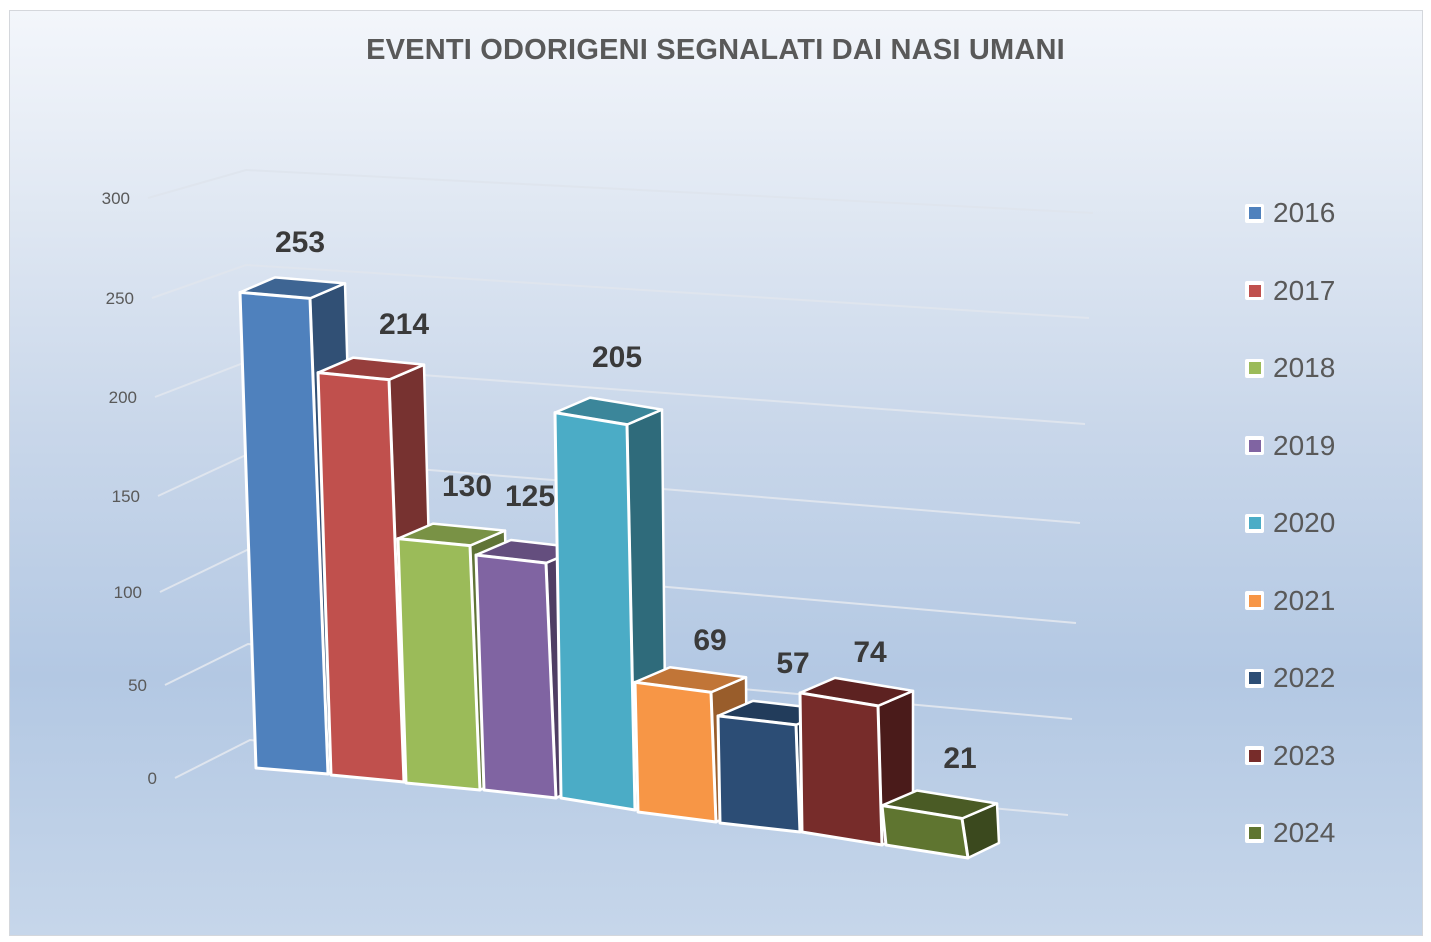 The width and height of the screenshot is (1431, 942). Describe the element at coordinates (870, 652) in the screenshot. I see `data-label-2023: 74` at that location.